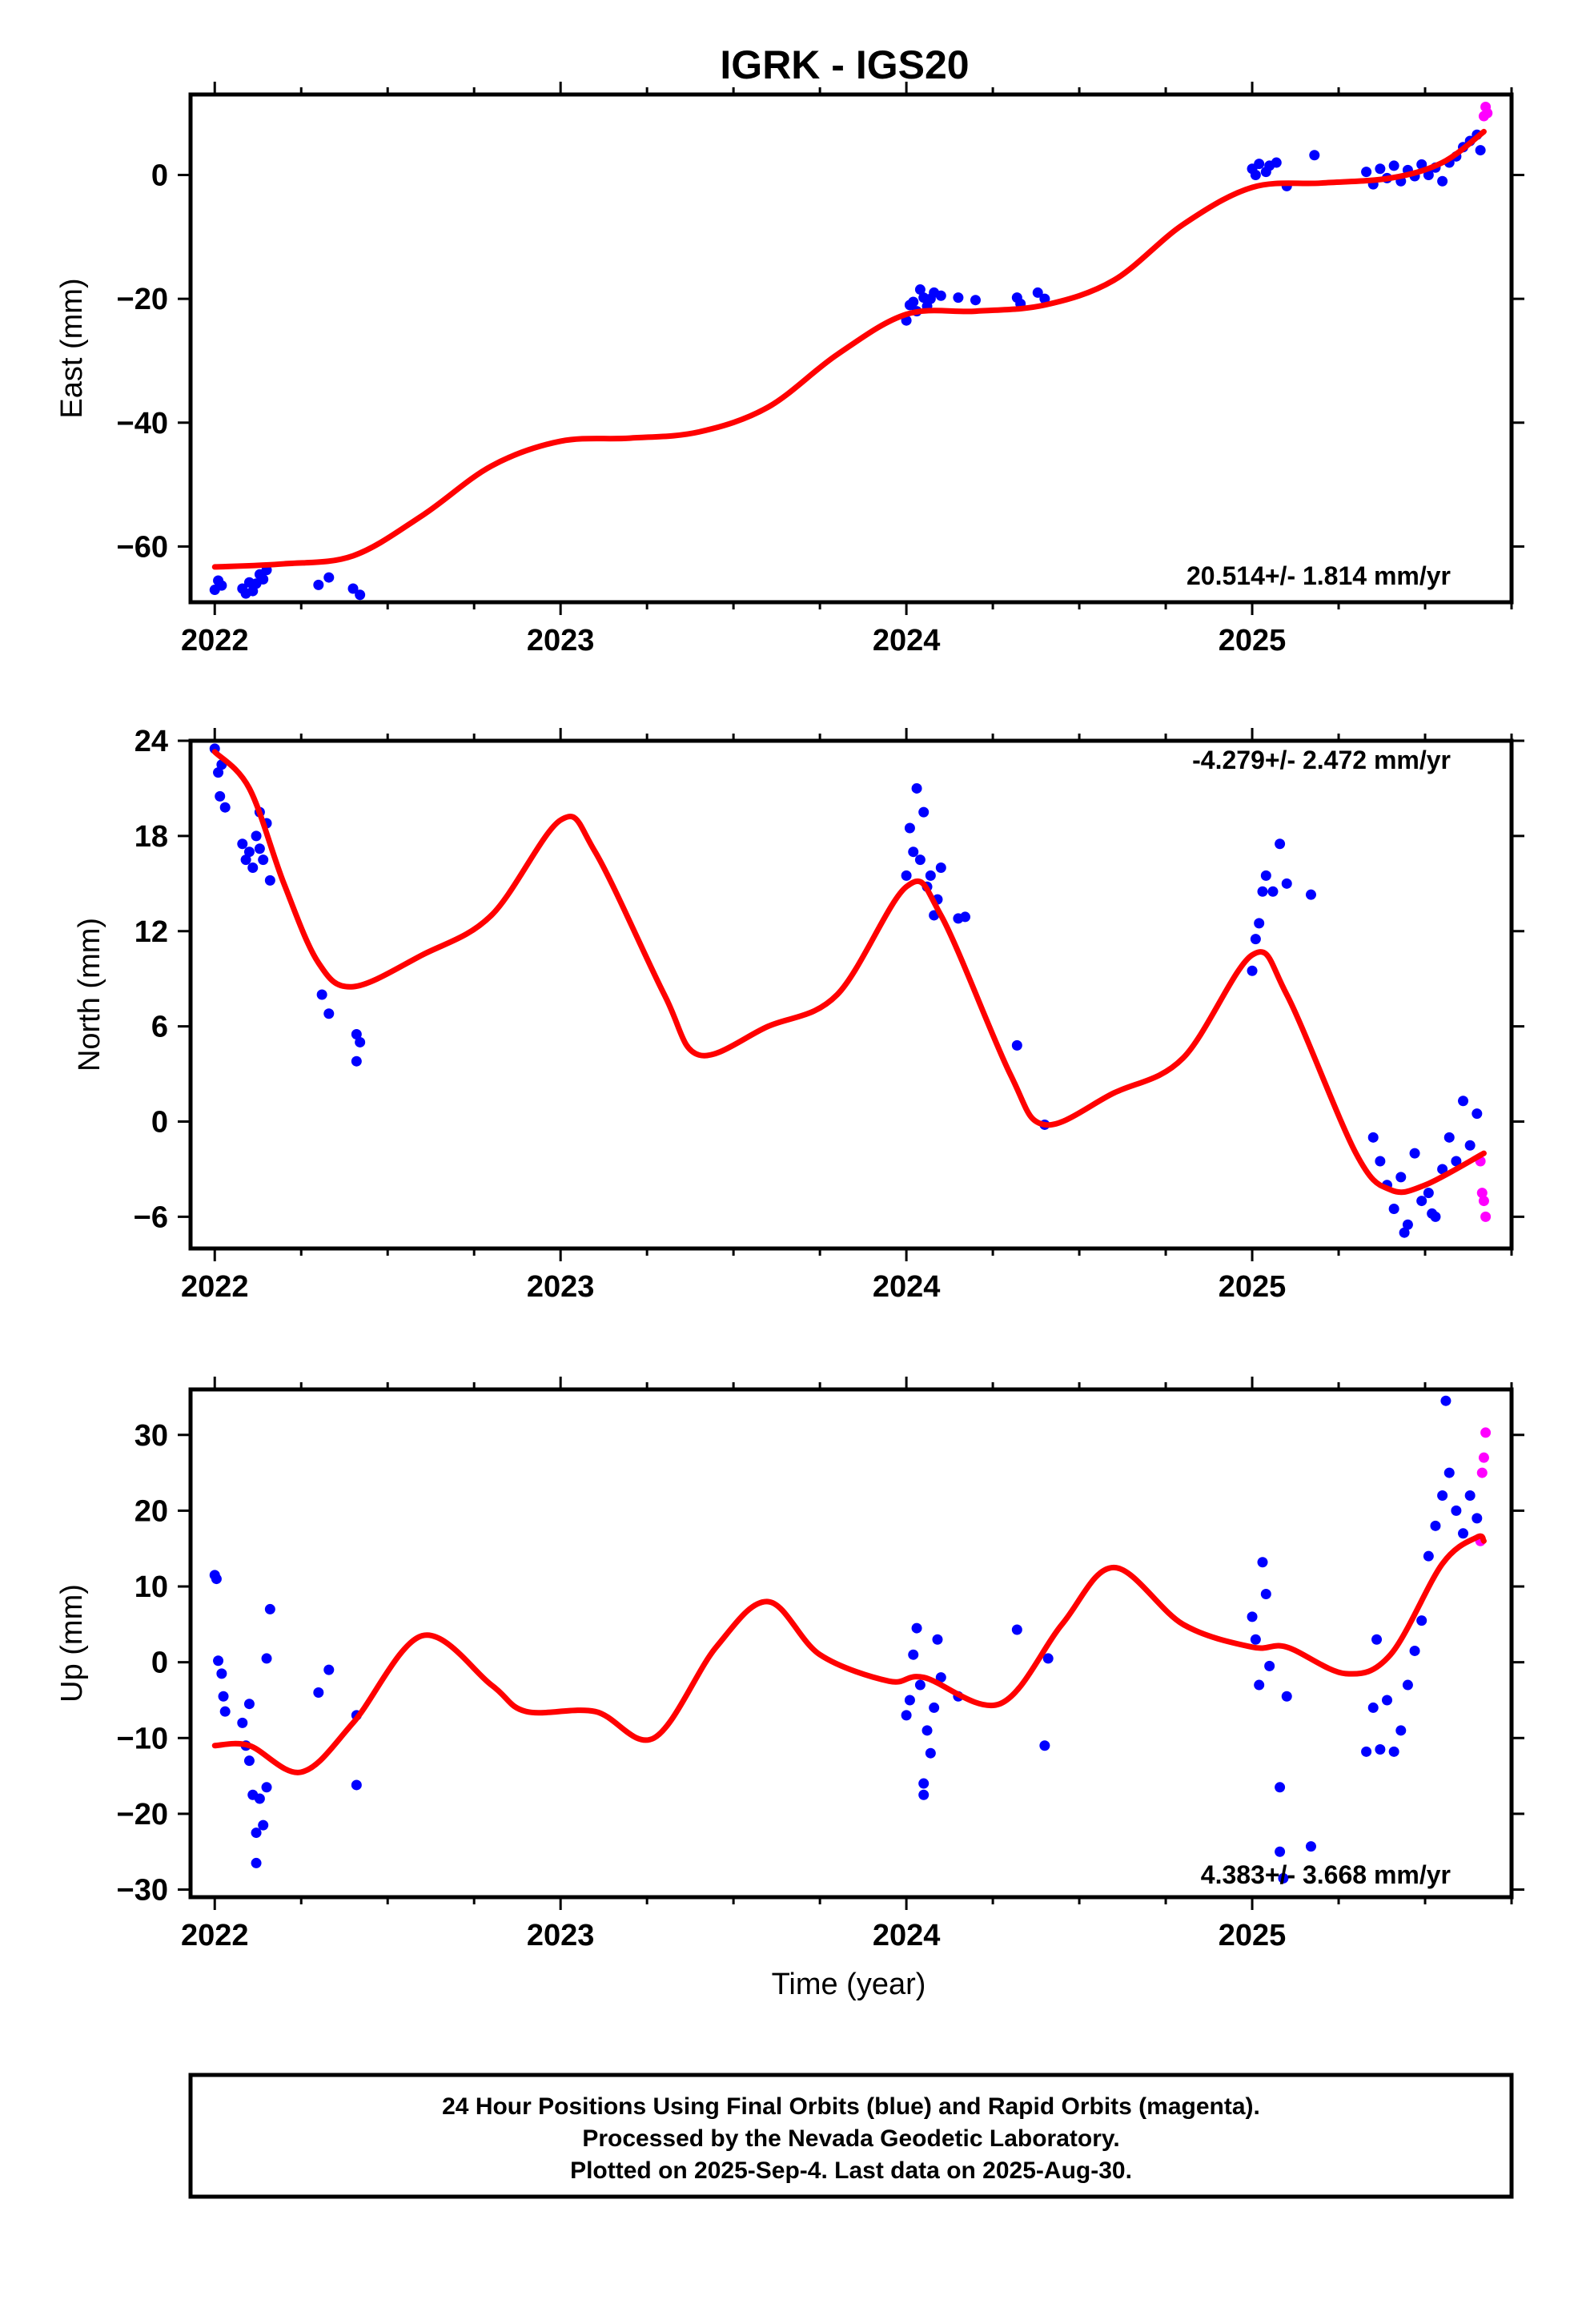 The width and height of the screenshot is (1582, 2324). Describe the element at coordinates (907, 1287) in the screenshot. I see `north-x-tick-label: 2024` at that location.